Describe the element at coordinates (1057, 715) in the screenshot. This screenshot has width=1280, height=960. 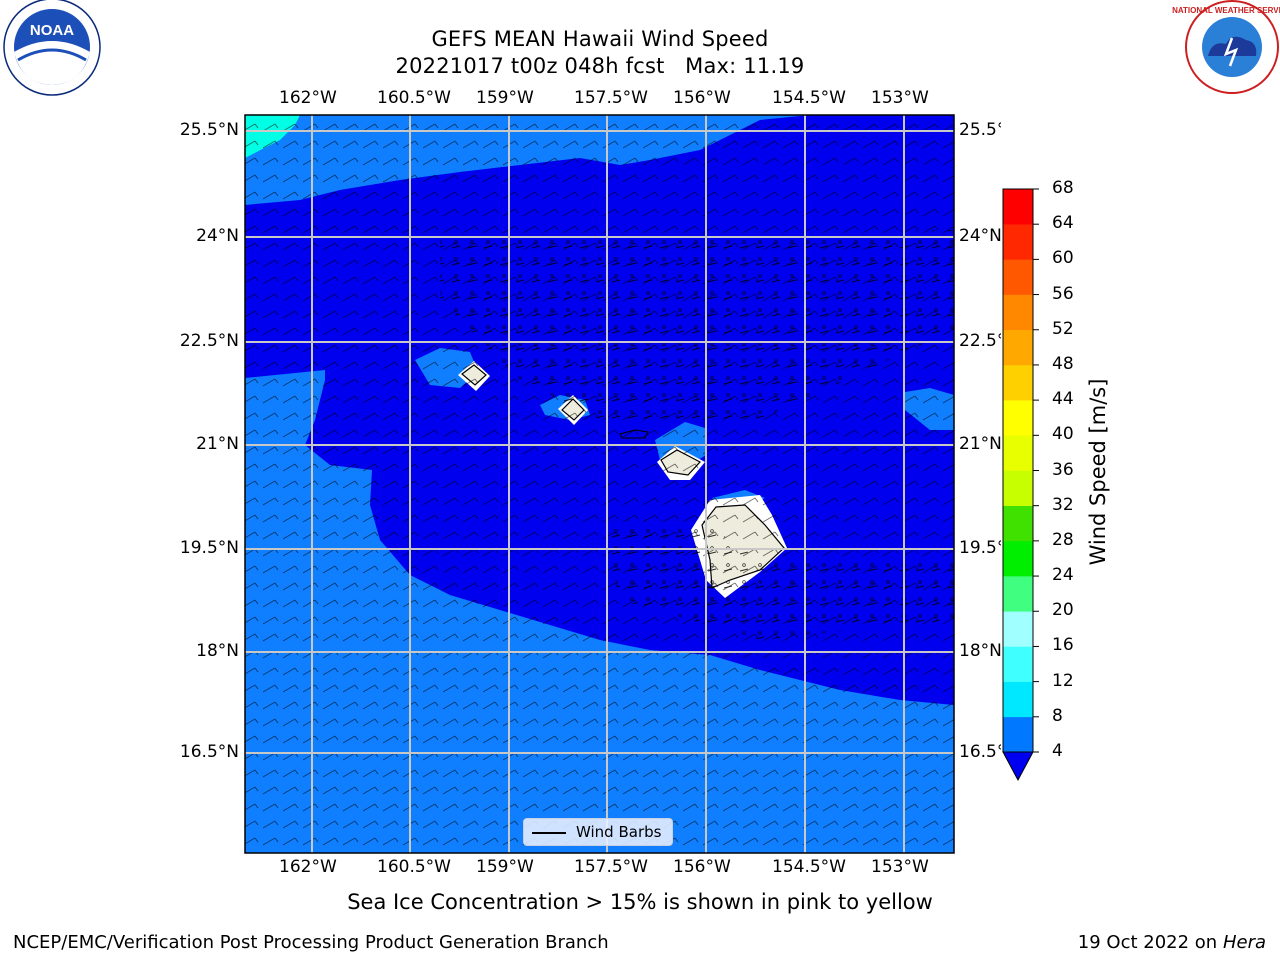
I see `colorbar-tick-label: 8` at that location.